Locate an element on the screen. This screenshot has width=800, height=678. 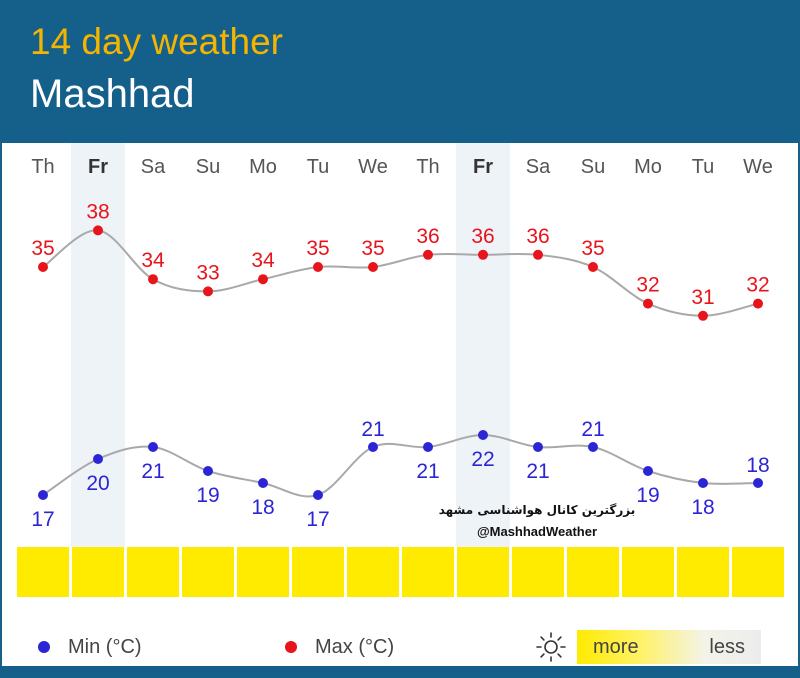
legend-max: Max (°C) is located at coordinates (339, 647).